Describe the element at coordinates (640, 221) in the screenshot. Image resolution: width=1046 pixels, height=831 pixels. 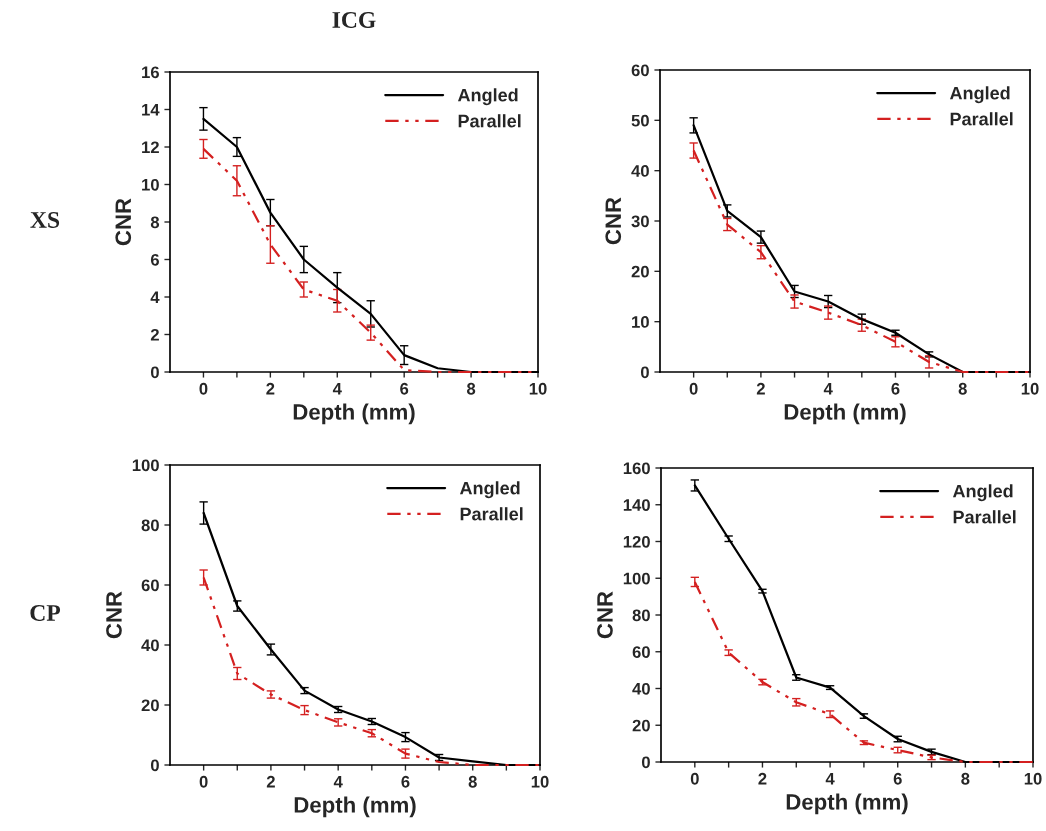
I see `y-tick-label: 30` at that location.